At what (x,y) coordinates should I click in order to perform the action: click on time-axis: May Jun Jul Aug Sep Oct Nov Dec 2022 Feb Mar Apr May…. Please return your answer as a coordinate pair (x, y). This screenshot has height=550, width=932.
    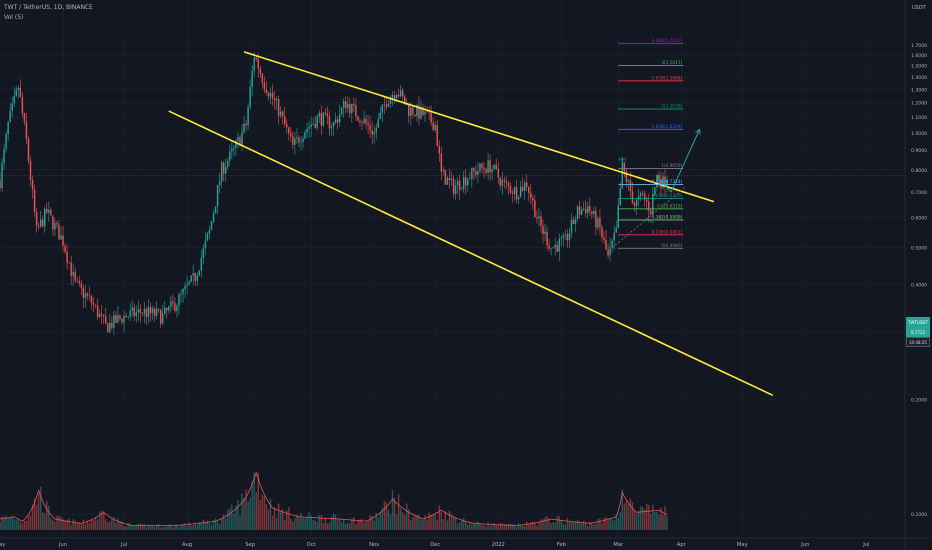
    Looking at the image, I should click on (434, 545).